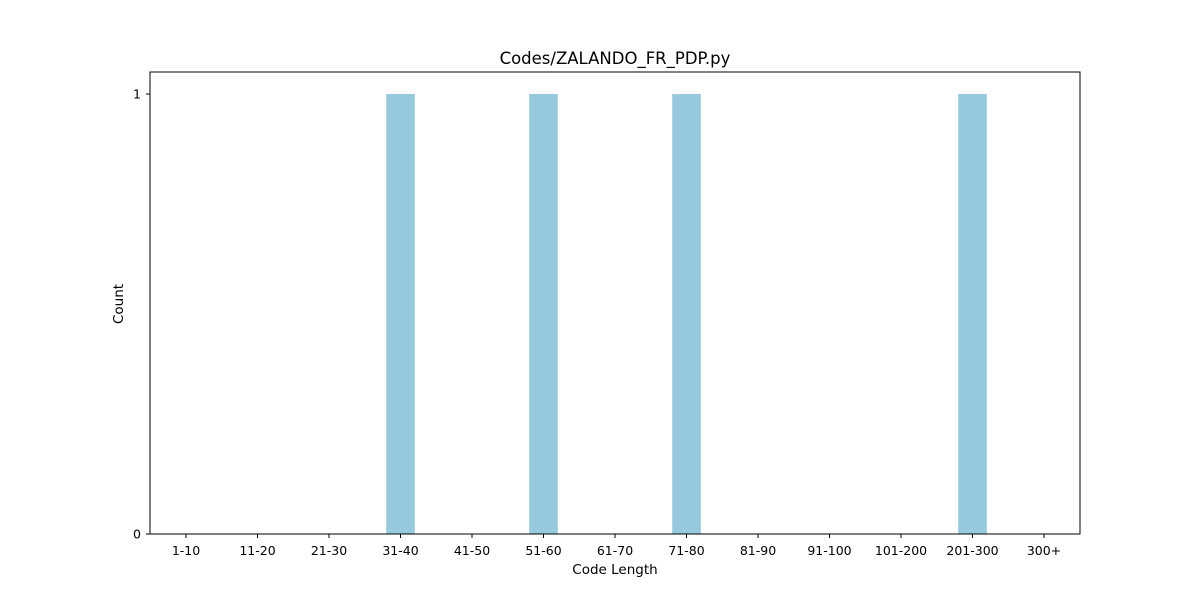  Describe the element at coordinates (615, 550) in the screenshot. I see `x-tick-label: 61-70` at that location.